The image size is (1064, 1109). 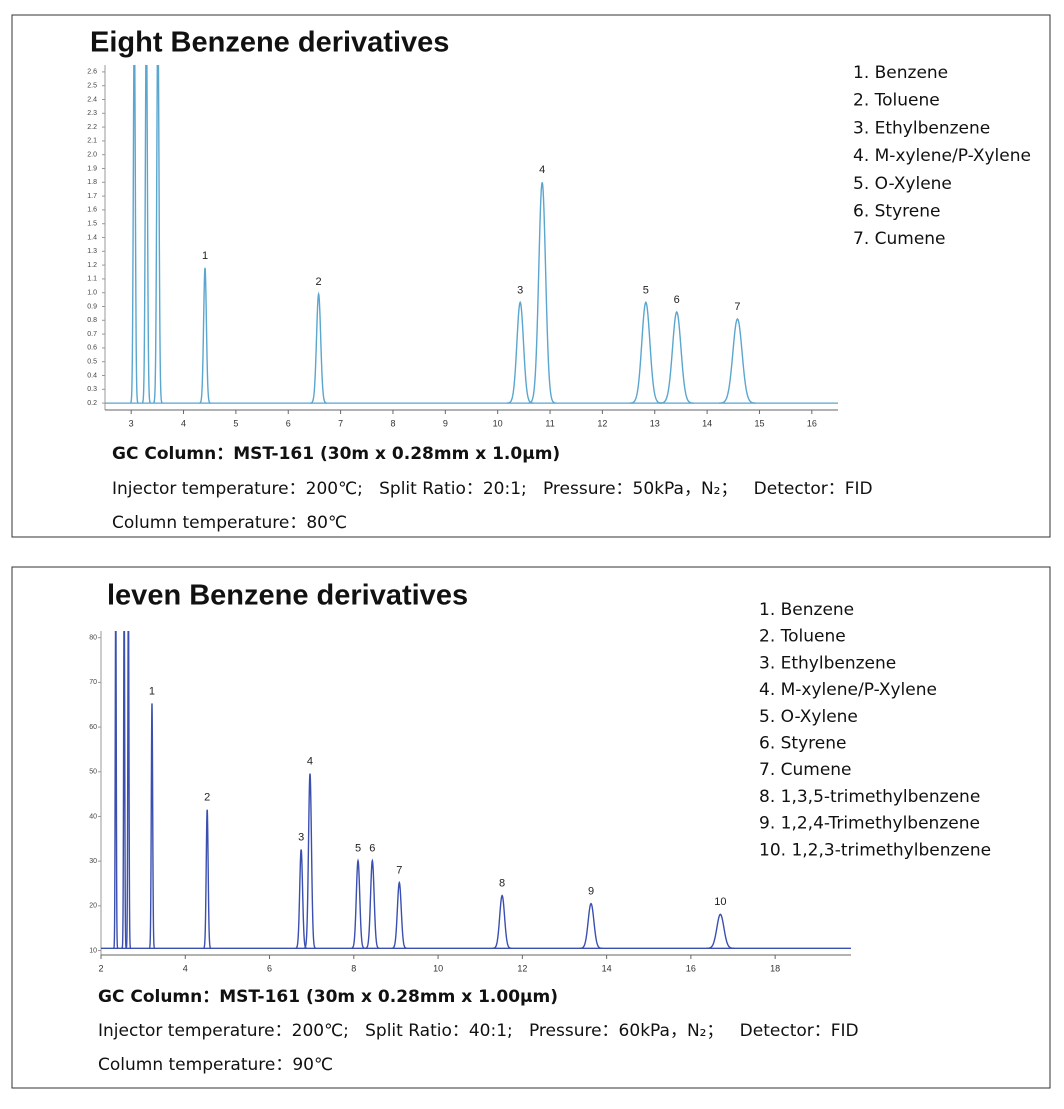 I want to click on y-tick-label: 1.8, so click(x=92, y=182).